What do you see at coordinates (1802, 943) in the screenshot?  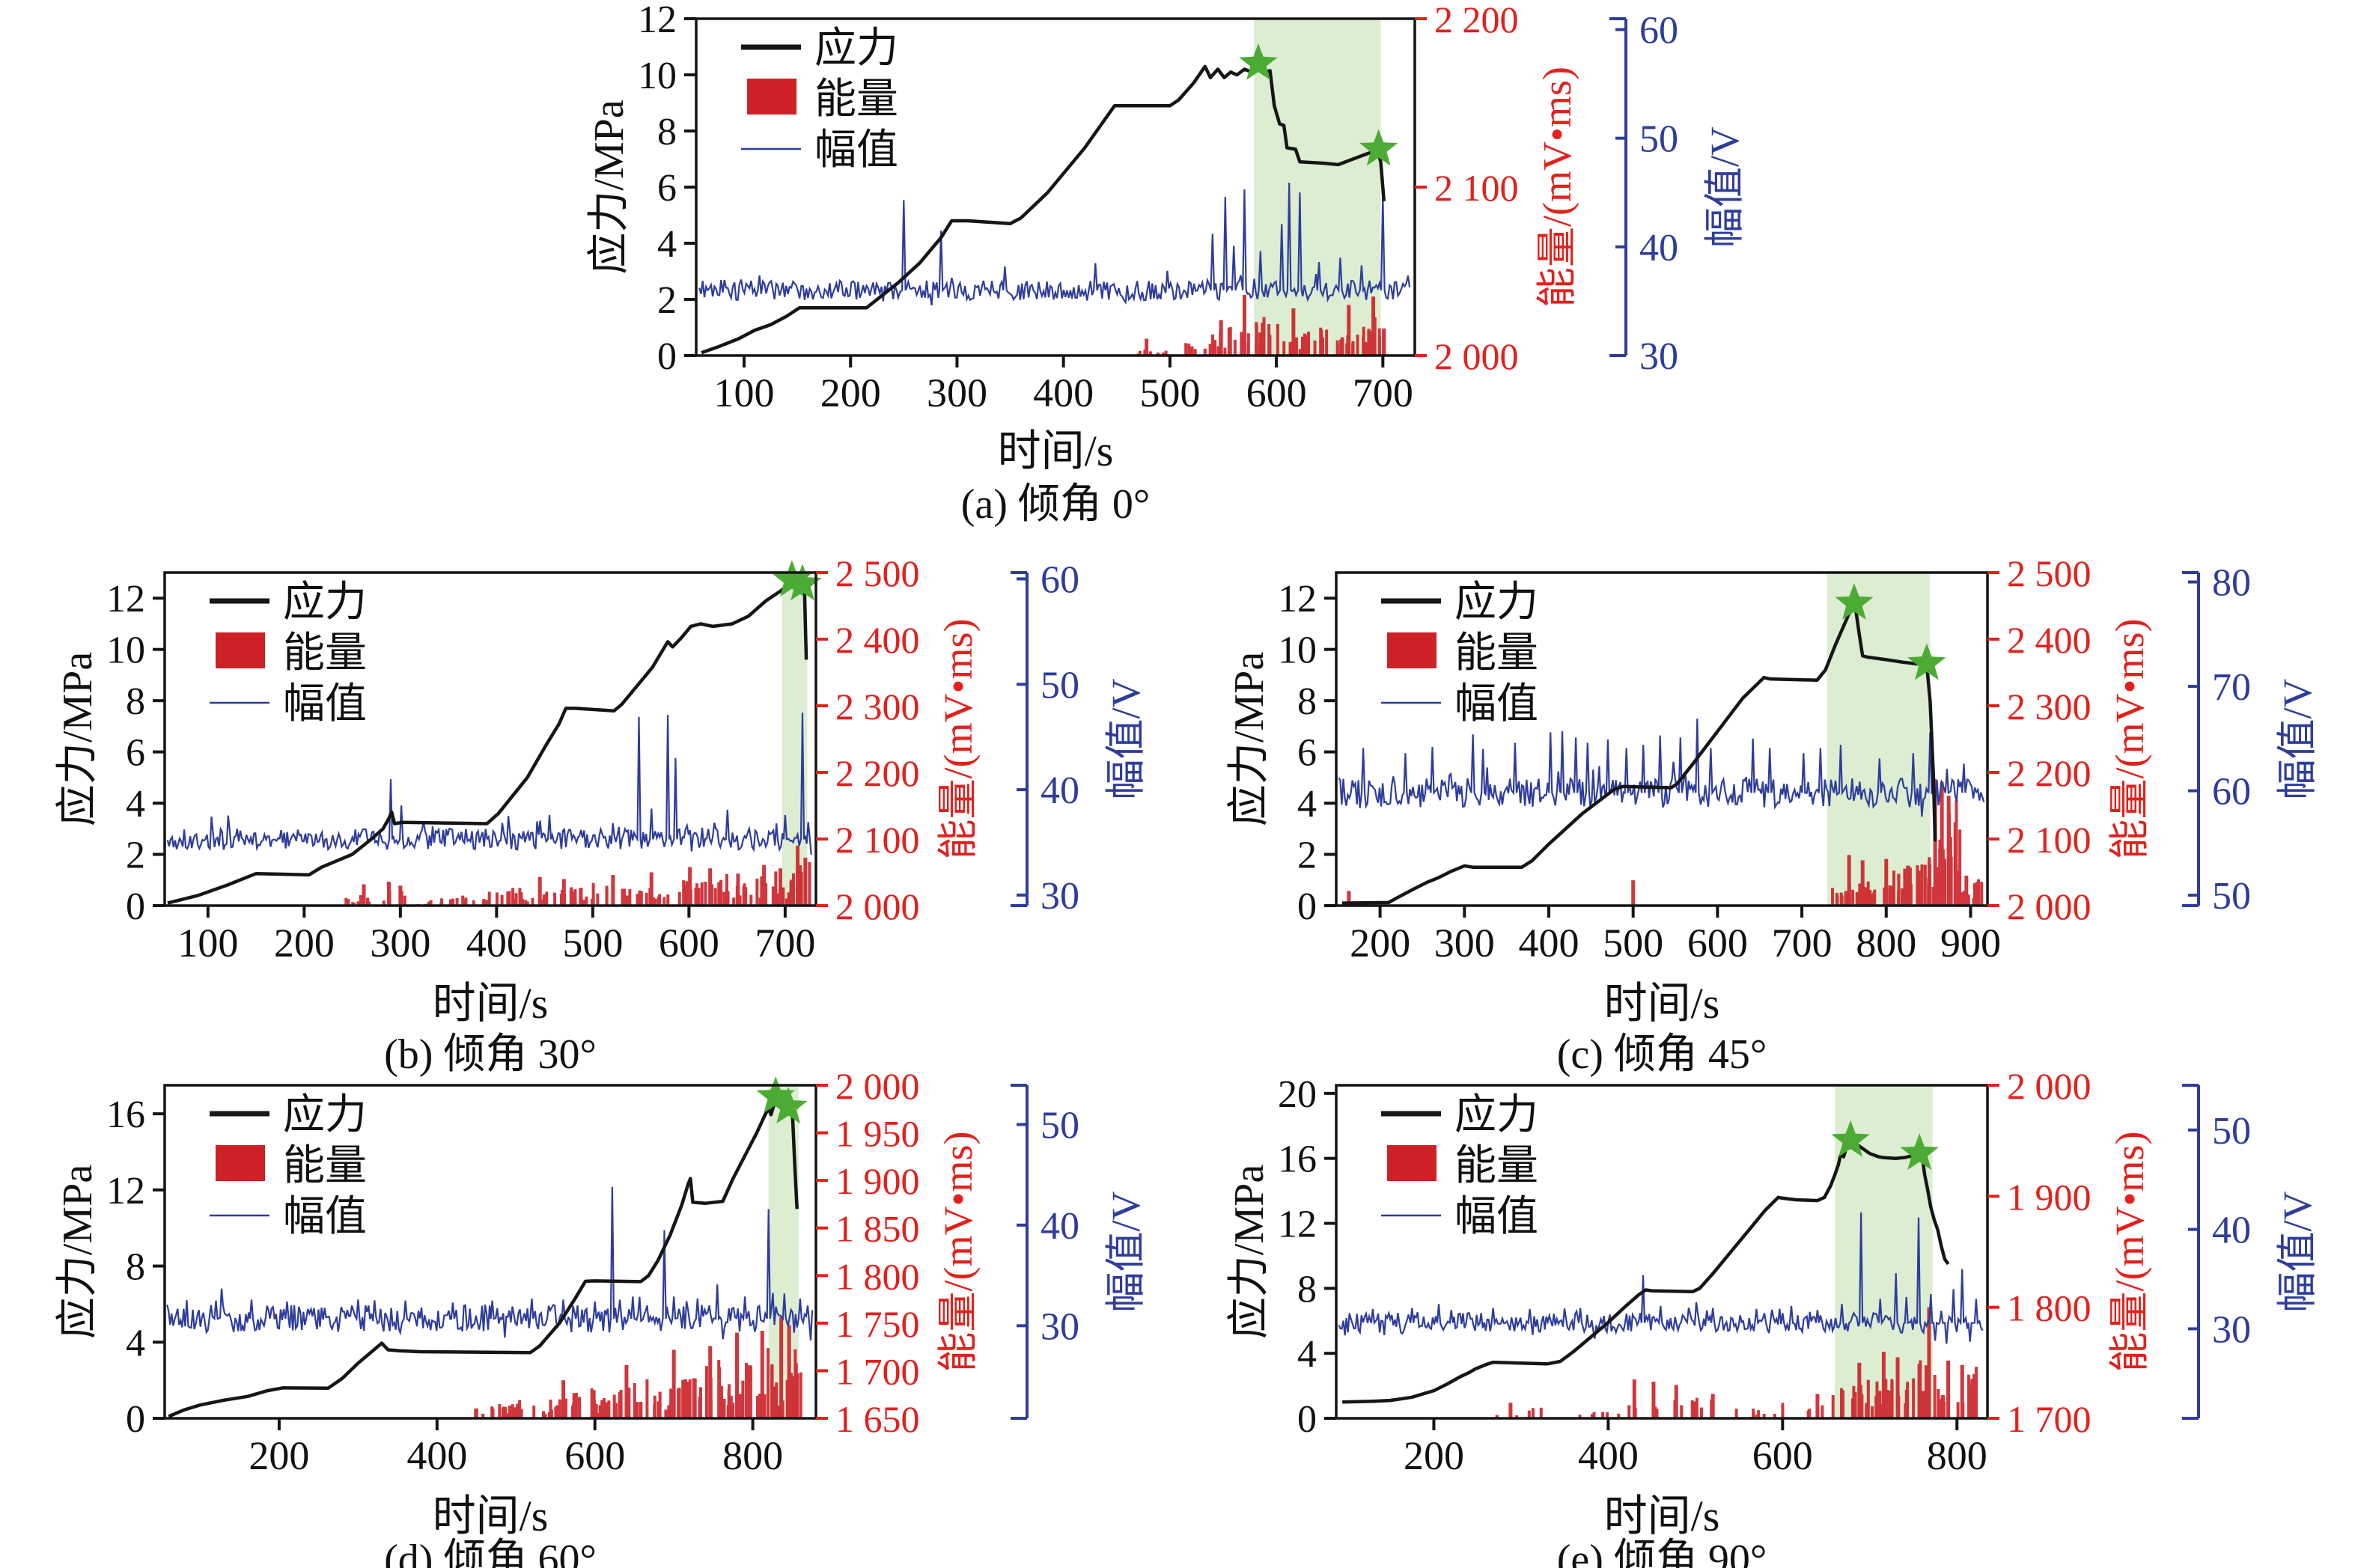 I see `svg-text: 700` at bounding box center [1802, 943].